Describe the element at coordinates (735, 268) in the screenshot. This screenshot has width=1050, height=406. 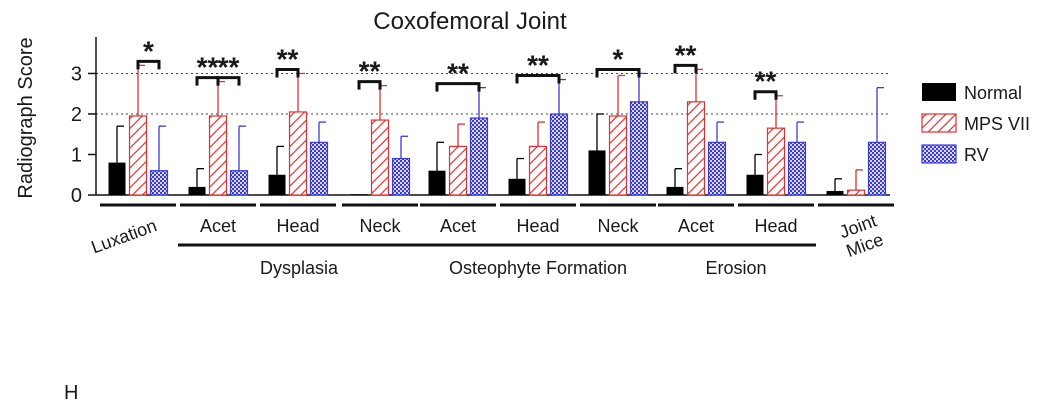
I see `group-label: Erosion` at that location.